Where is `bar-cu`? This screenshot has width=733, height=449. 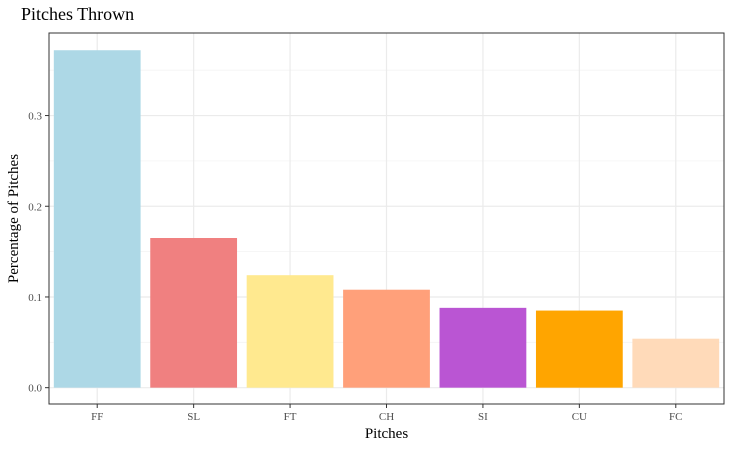
bar-cu is located at coordinates (579, 349).